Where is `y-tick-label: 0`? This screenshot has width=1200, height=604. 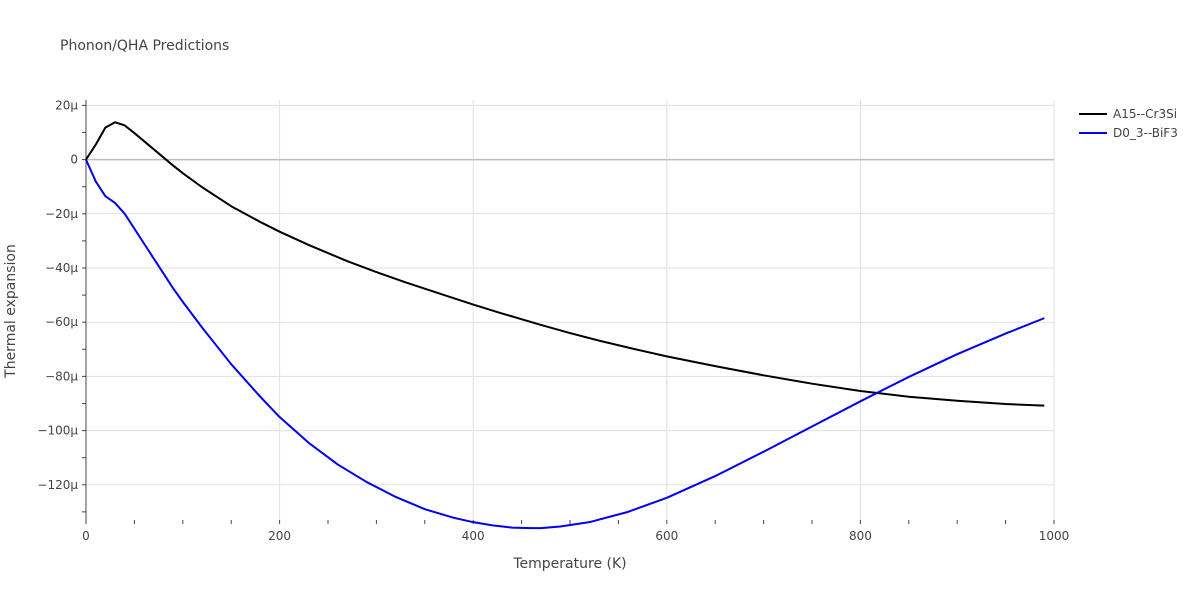
y-tick-label: 0 is located at coordinates (74, 160).